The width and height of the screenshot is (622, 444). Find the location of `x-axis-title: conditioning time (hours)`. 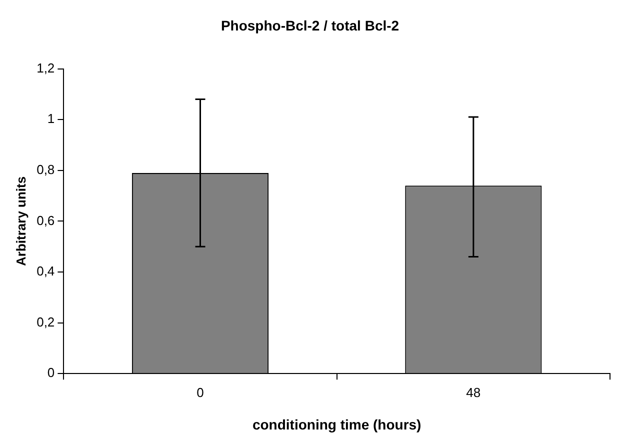

x-axis-title: conditioning time (hours) is located at coordinates (337, 424).